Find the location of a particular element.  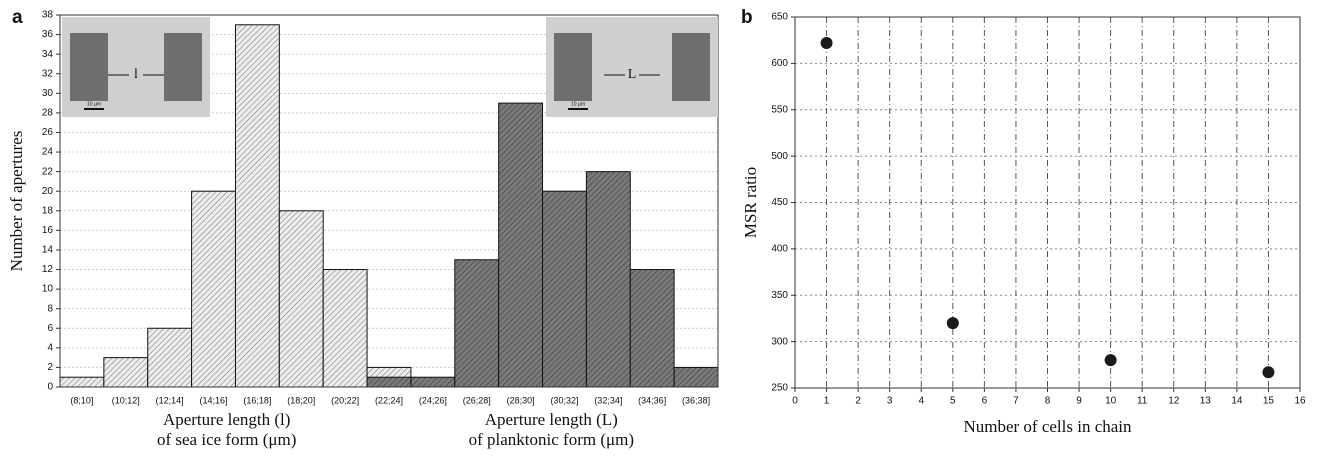

y-tick-label: 32 is located at coordinates (48, 73).